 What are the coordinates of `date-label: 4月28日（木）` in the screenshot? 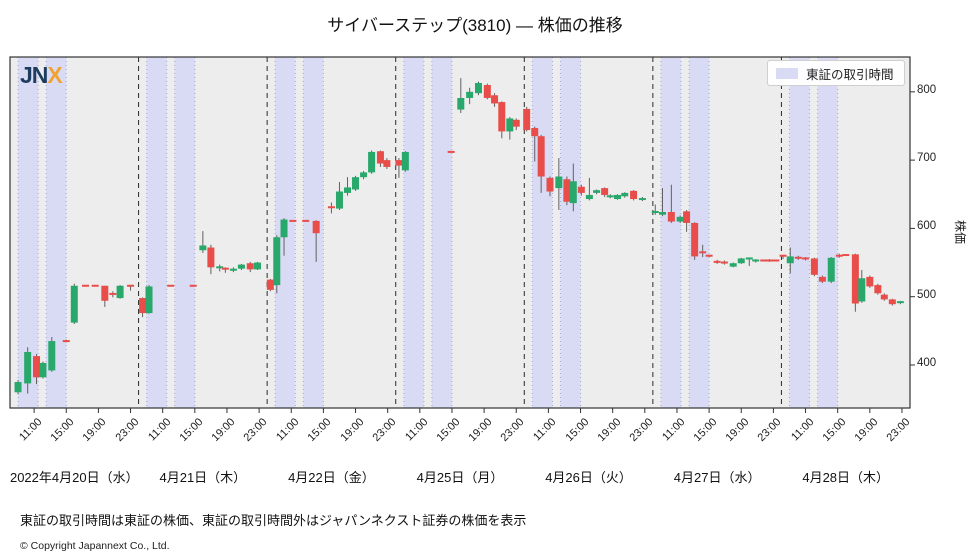 It's located at (846, 477).